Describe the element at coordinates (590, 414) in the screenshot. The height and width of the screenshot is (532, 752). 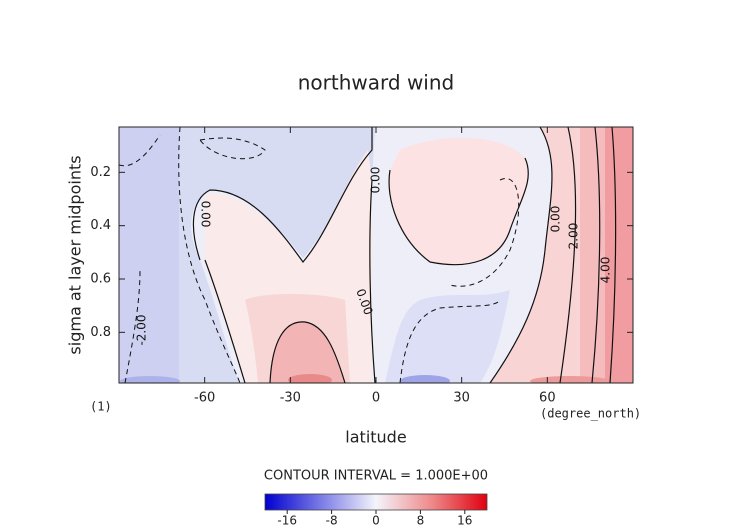
I see `x-unit: (degree_north)` at that location.